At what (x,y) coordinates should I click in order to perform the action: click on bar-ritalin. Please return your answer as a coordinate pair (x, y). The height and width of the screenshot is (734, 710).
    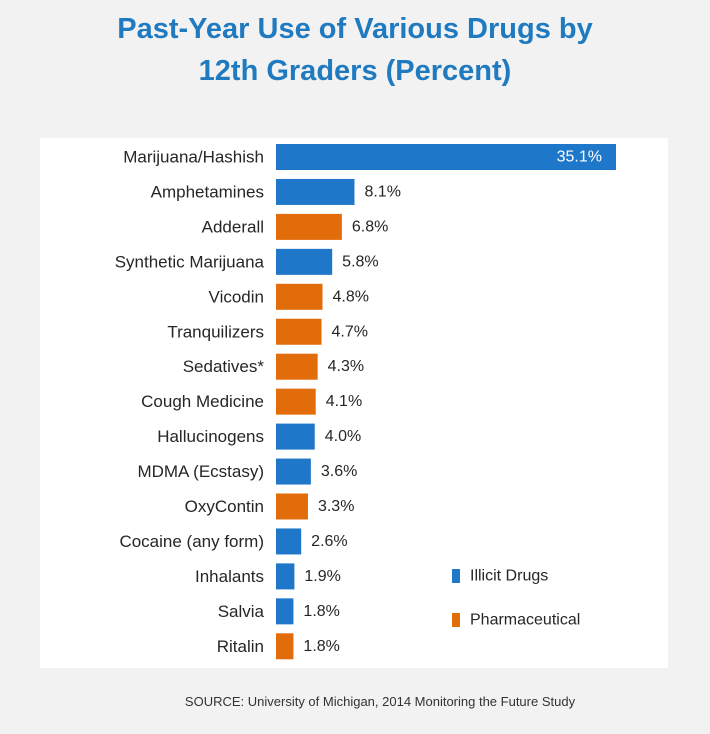
    Looking at the image, I should click on (285, 646).